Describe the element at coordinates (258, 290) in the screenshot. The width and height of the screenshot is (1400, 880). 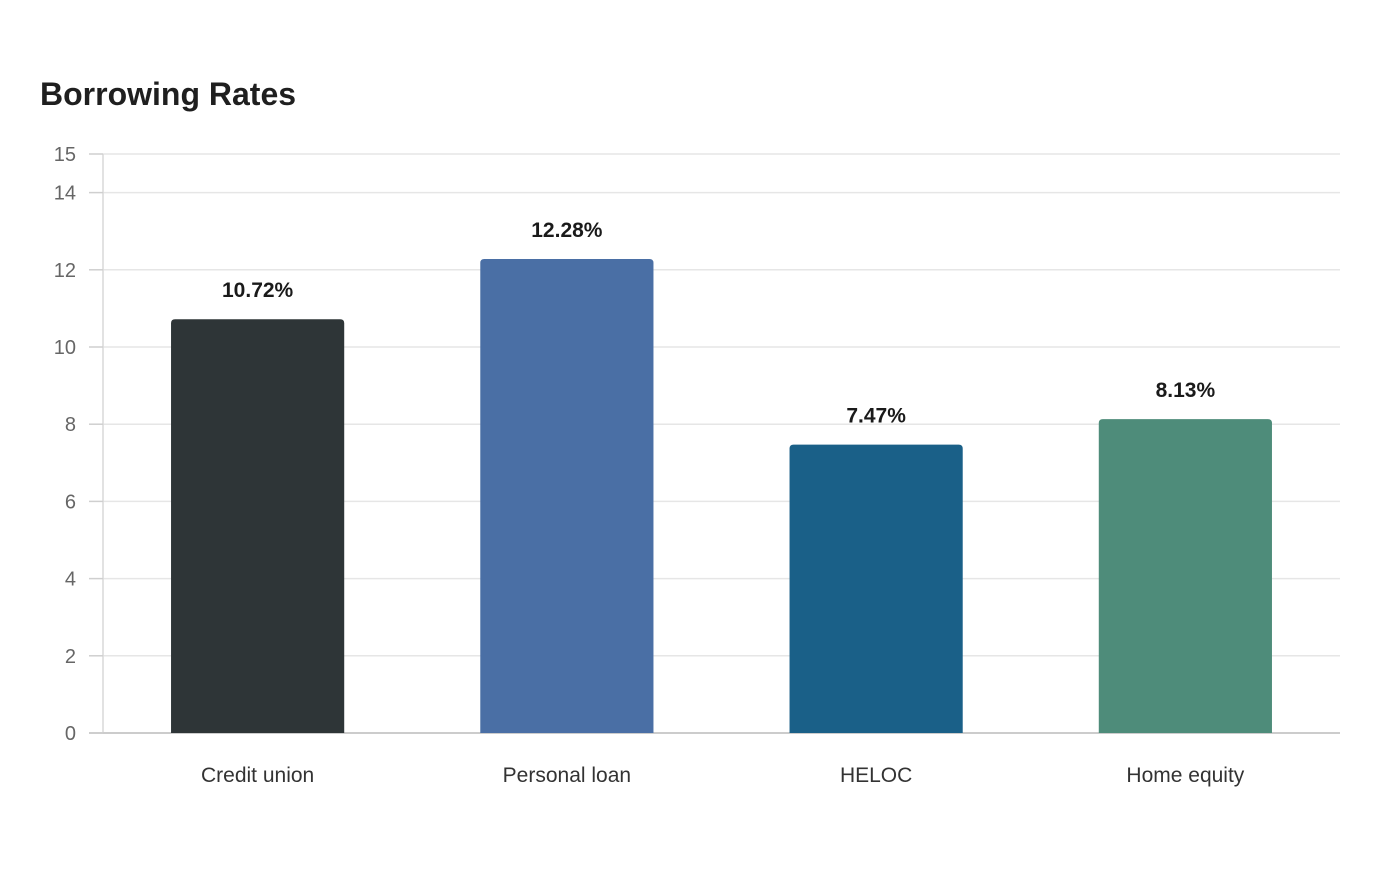
I see `value-label: 10.72%` at that location.